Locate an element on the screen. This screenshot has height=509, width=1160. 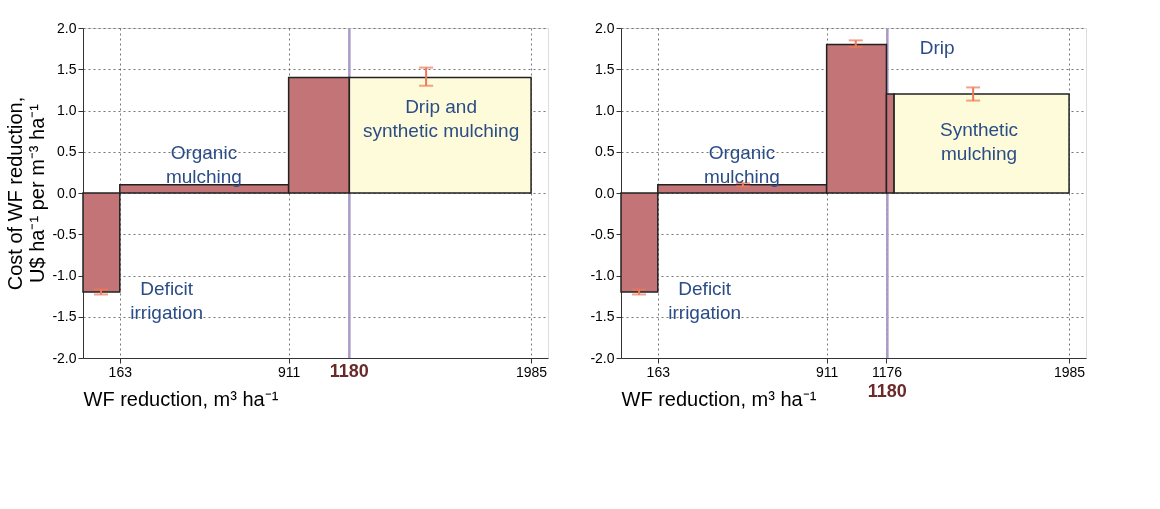
x-tick-label: 1176 is located at coordinates (887, 371).